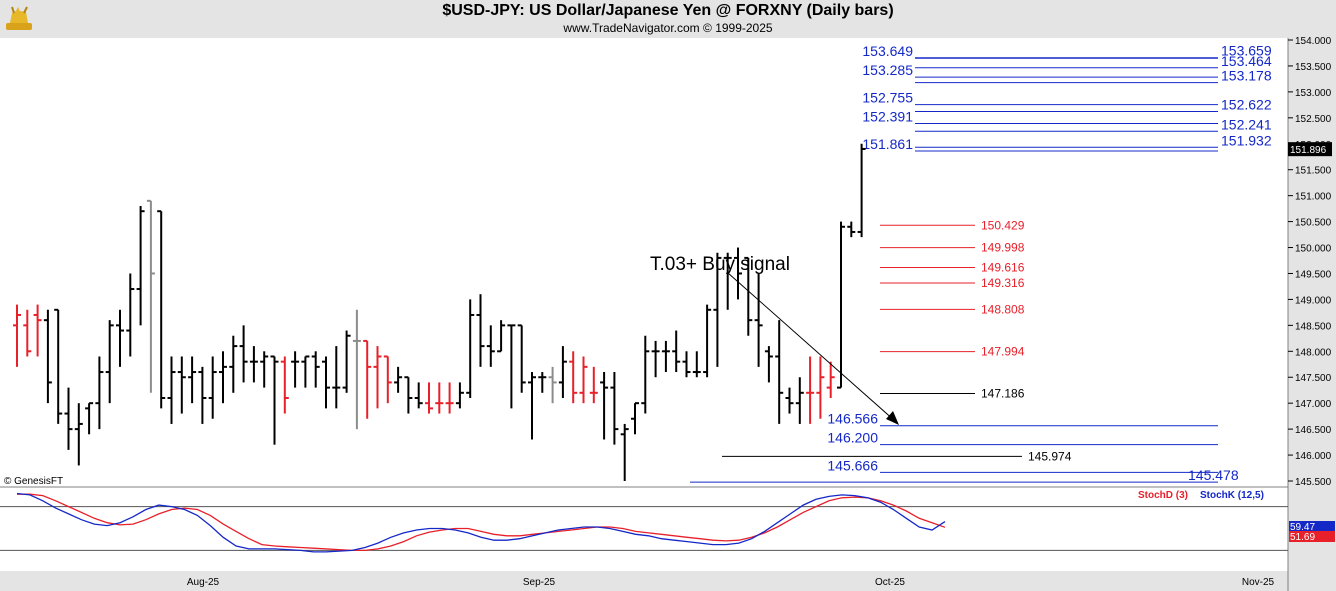 This screenshot has width=1336, height=591. I want to click on level-label-blue: 152.241, so click(1246, 124).